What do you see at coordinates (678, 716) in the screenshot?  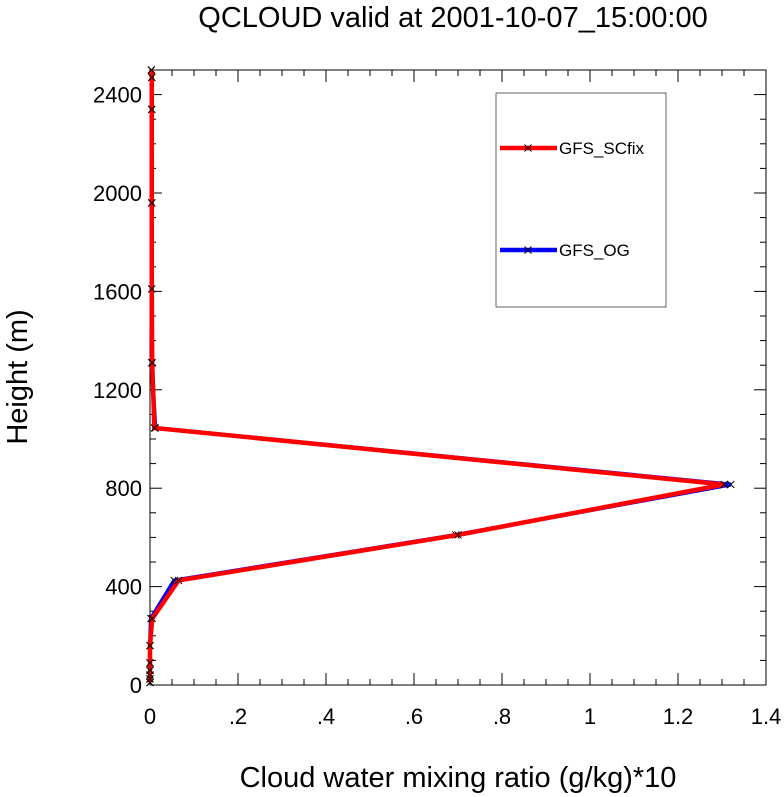 I see `x-tick-label: 1.2` at bounding box center [678, 716].